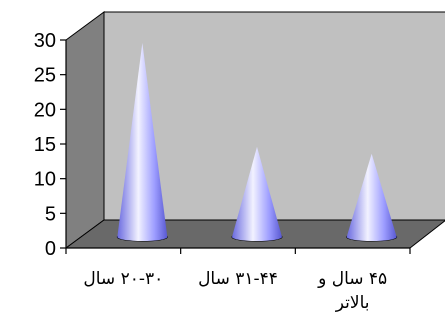 The width and height of the screenshot is (445, 324). What do you see at coordinates (45, 41) in the screenshot?
I see `y-tick-label: 30` at bounding box center [45, 41].